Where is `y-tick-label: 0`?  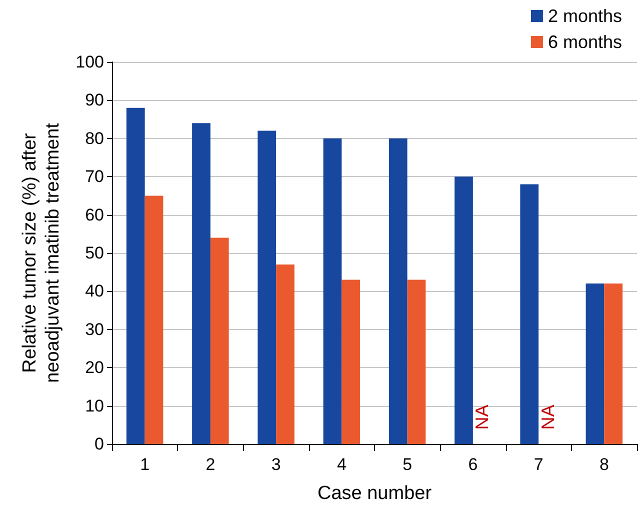
y-tick-label: 0 is located at coordinates (99, 444).